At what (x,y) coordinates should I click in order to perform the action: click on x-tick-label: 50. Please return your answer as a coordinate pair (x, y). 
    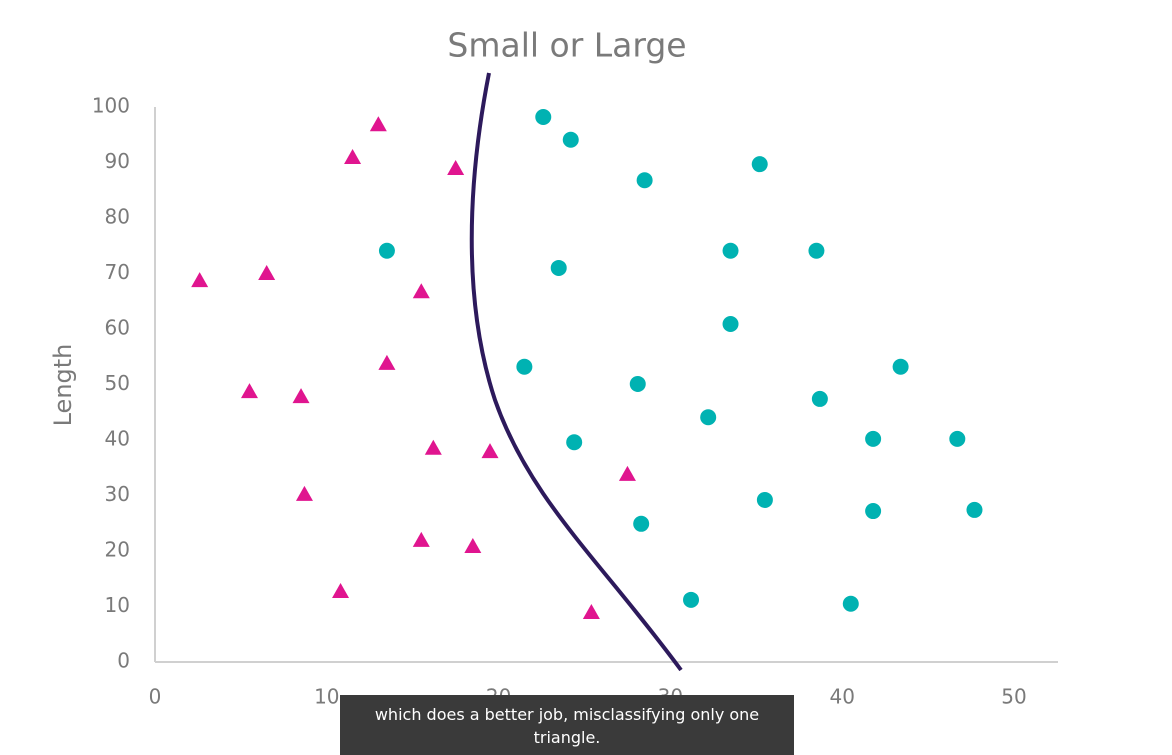
    Looking at the image, I should click on (1013, 697).